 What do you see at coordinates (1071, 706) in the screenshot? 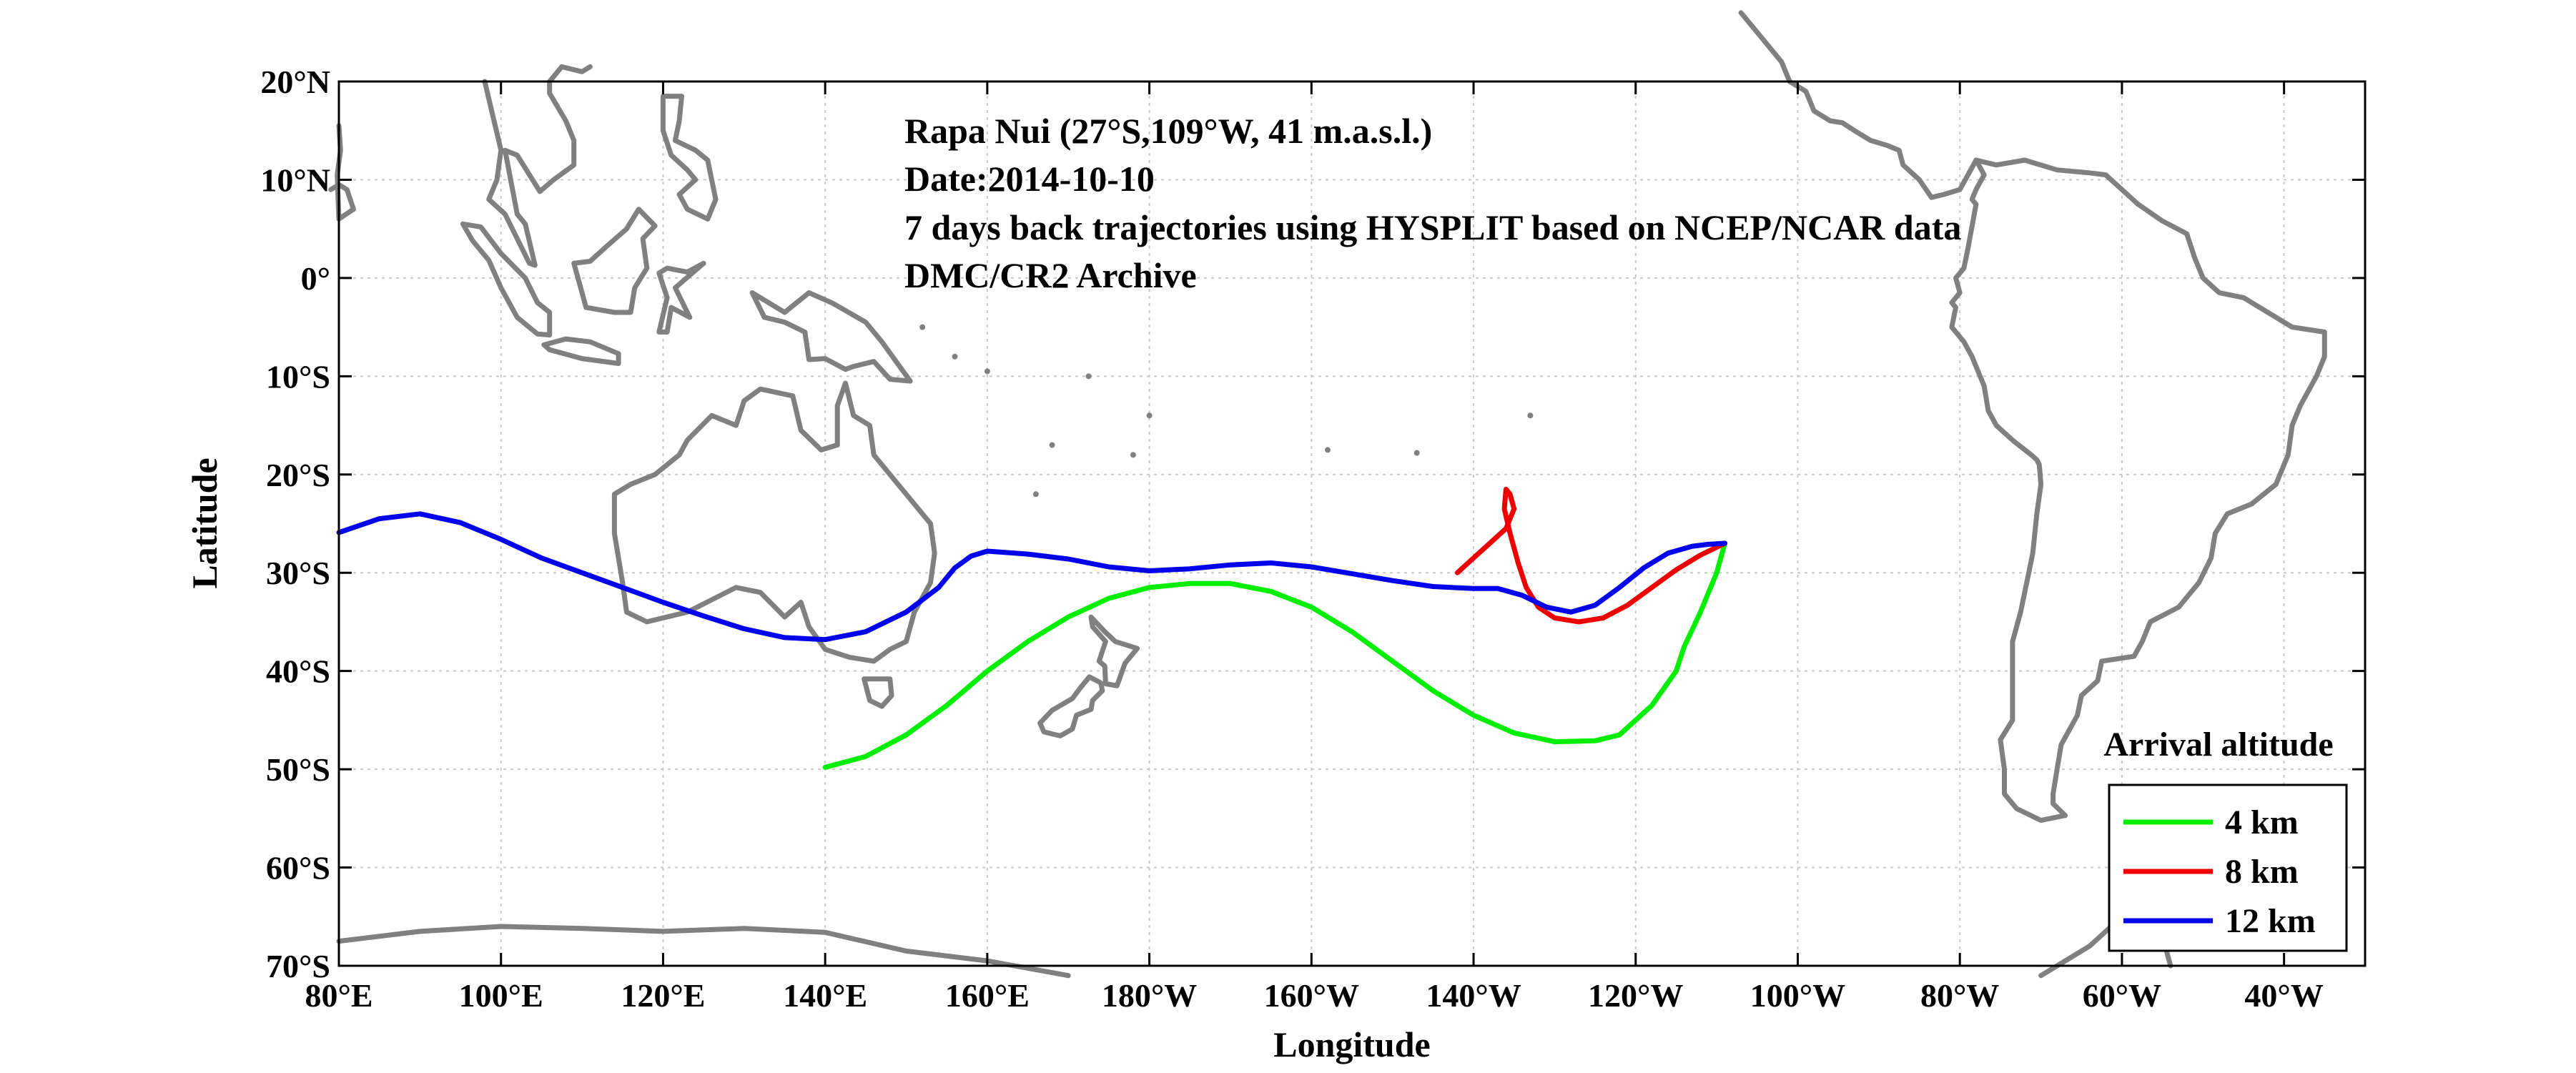
I see `new-zealand-south` at bounding box center [1071, 706].